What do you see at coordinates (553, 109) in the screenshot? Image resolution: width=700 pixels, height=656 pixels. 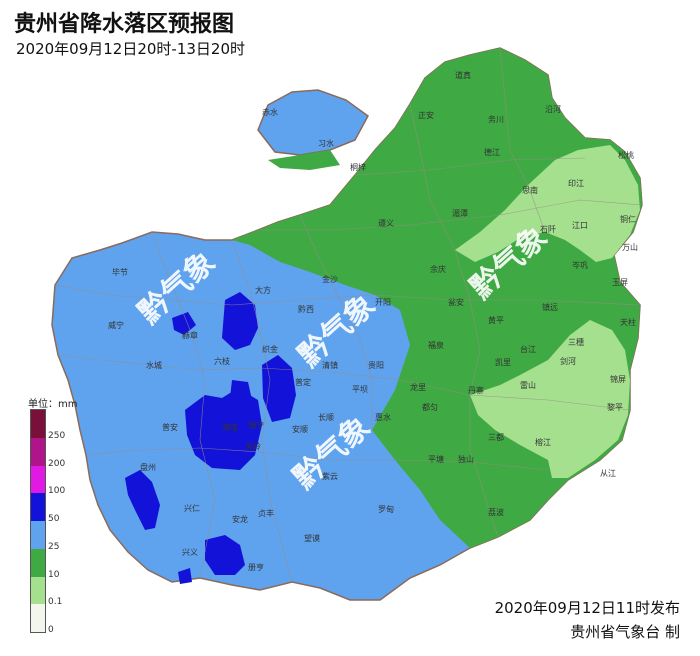 I see `city-label: 沿河` at bounding box center [553, 109].